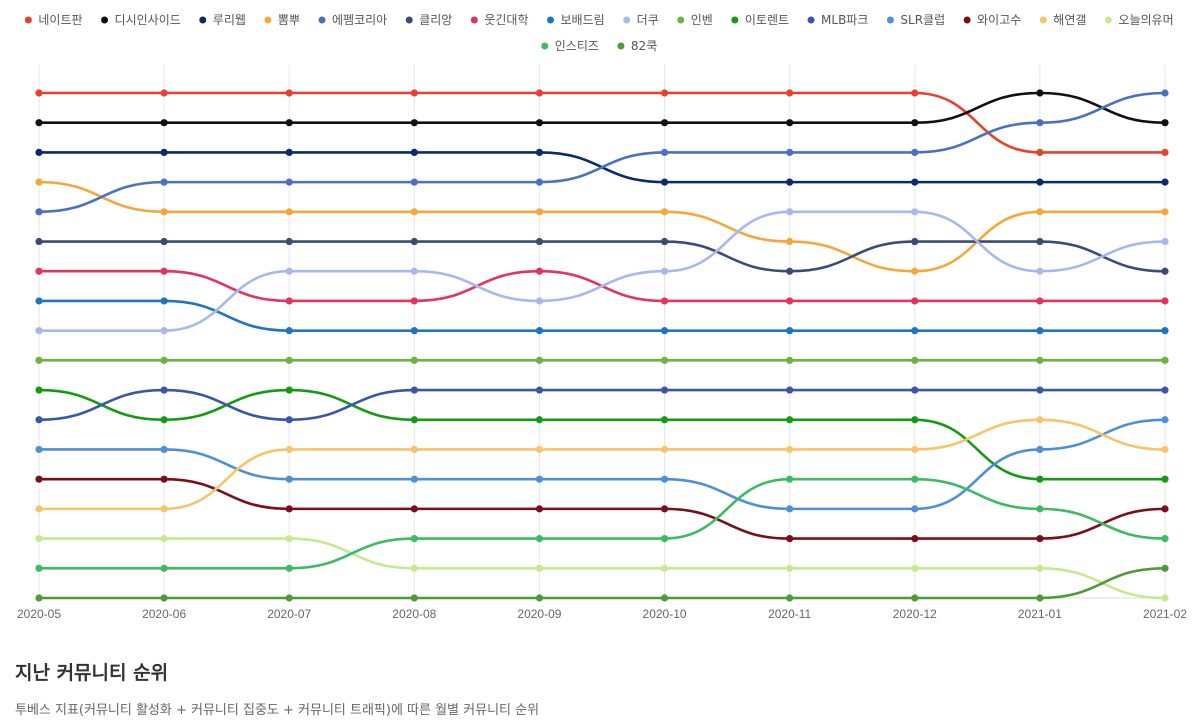  Describe the element at coordinates (790, 123) in the screenshot. I see `data-point-디시인사이드-2020-11` at that location.